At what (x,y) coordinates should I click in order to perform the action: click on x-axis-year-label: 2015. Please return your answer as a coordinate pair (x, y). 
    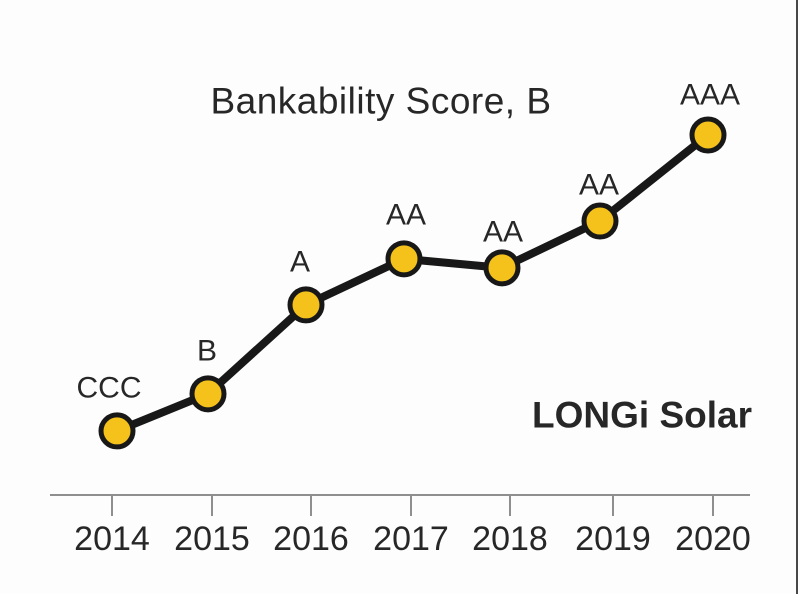
    Looking at the image, I should click on (212, 539).